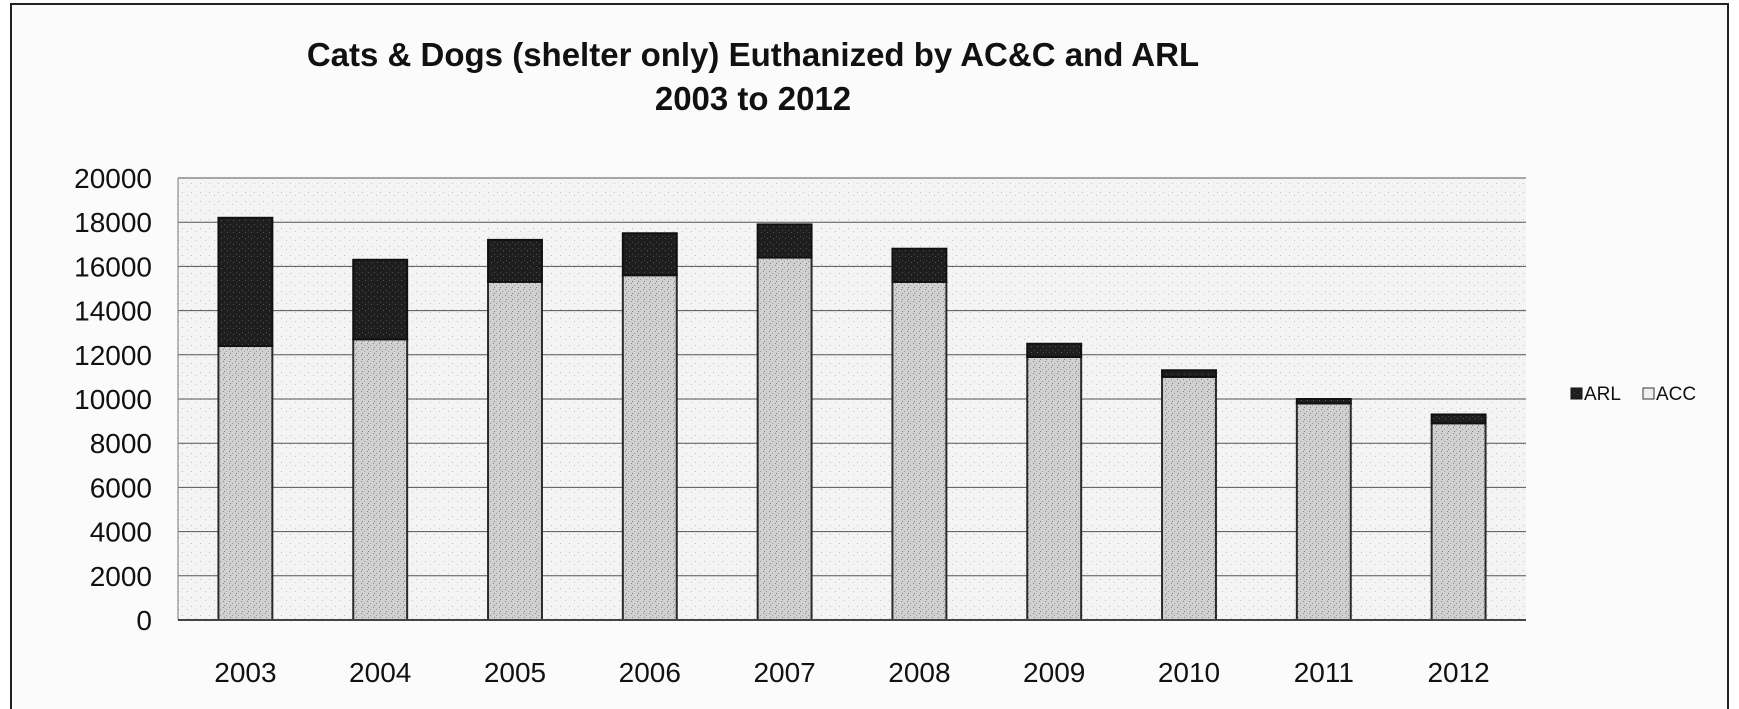 The image size is (1739, 709). I want to click on x-tick-label: 2004, so click(380, 672).